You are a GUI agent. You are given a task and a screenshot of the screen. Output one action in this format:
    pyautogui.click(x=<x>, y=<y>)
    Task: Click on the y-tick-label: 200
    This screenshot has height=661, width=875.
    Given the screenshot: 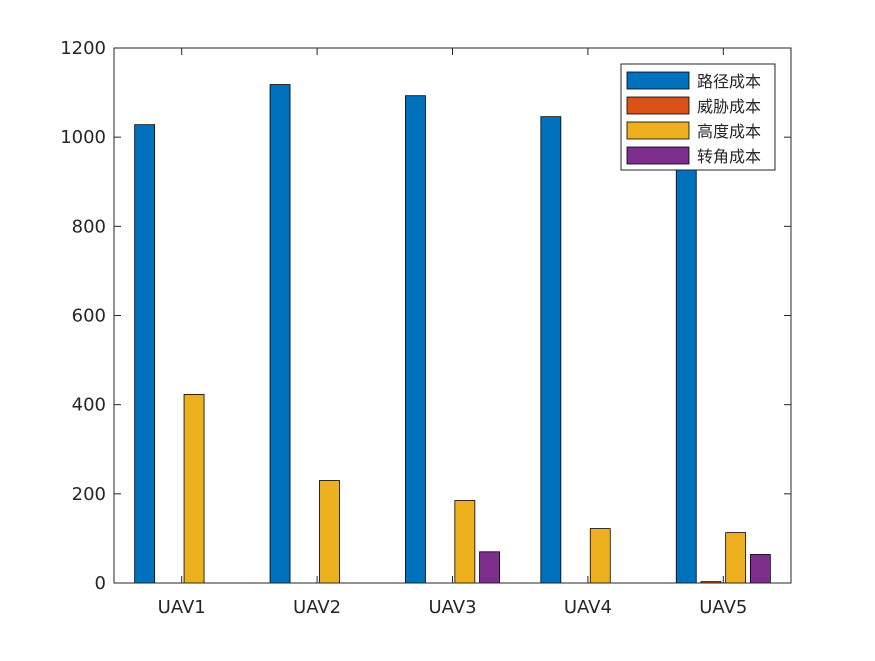 What is the action you would take?
    pyautogui.click(x=89, y=494)
    